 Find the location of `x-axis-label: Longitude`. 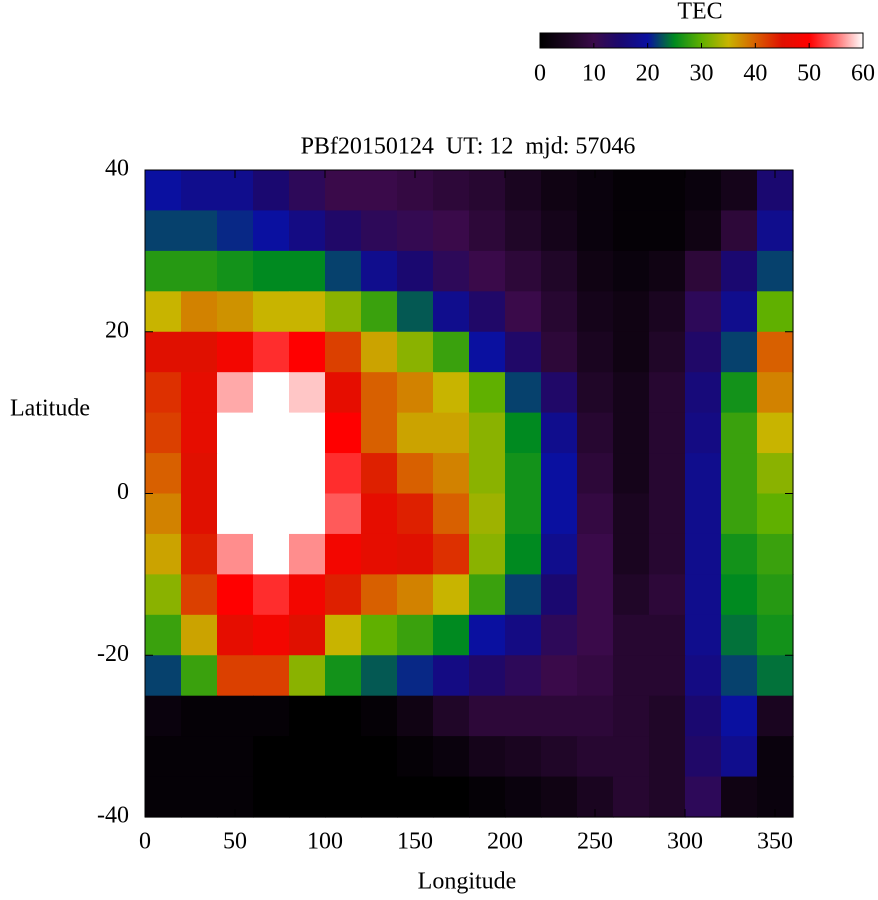

x-axis-label: Longitude is located at coordinates (467, 882).